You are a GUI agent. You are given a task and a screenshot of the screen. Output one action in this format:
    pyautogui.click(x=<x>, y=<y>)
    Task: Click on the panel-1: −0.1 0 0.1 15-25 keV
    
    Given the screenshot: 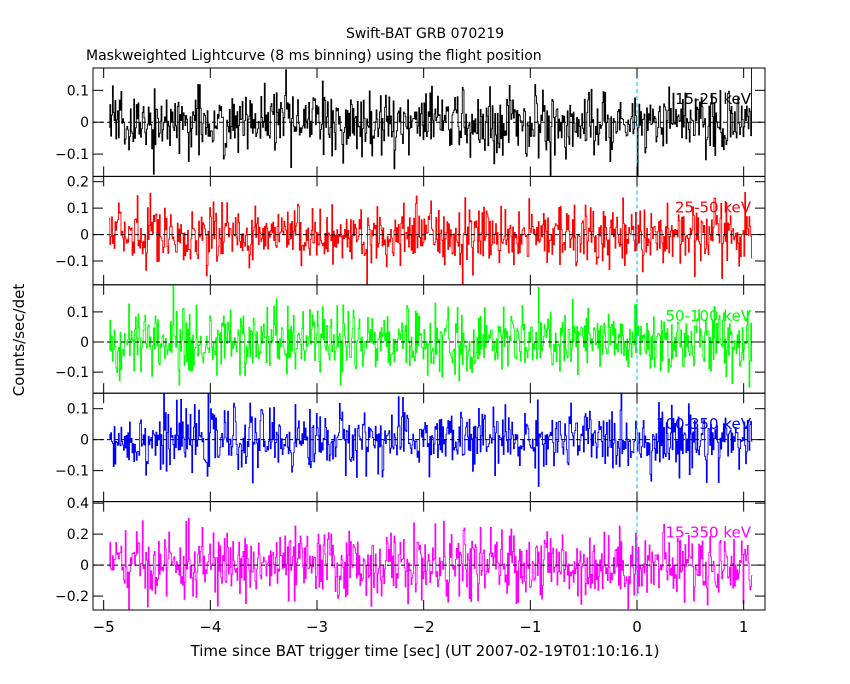 What is the action you would take?
    pyautogui.click(x=410, y=122)
    